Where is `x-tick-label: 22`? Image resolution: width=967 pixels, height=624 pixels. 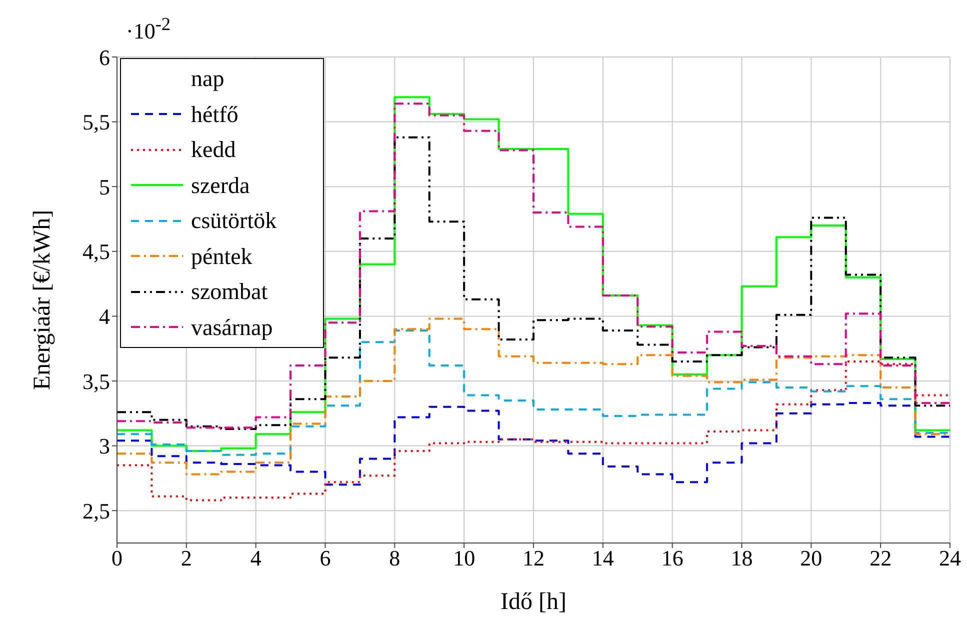
x-tick-label: 22 is located at coordinates (881, 558).